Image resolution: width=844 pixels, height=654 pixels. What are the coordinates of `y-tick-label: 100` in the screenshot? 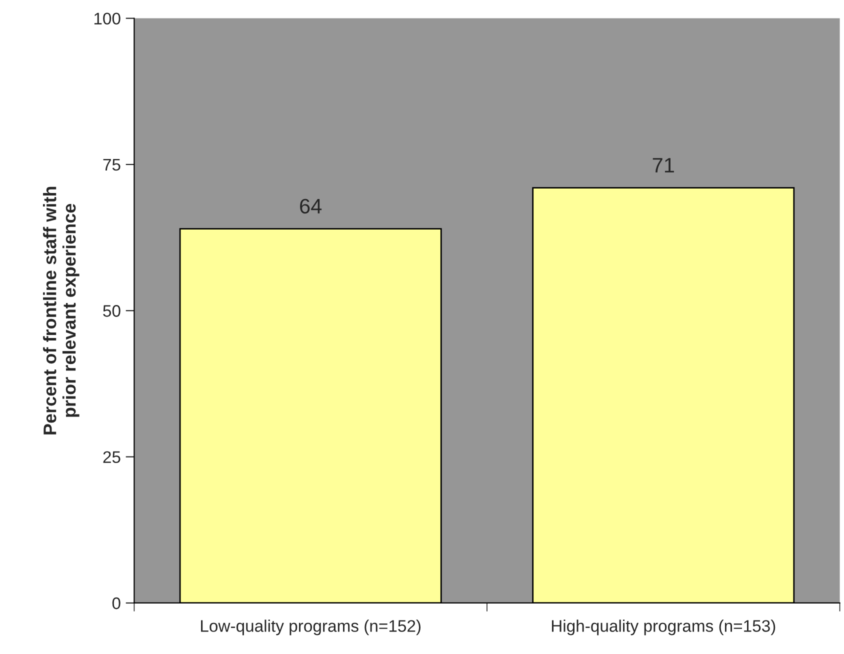 It's located at (107, 18).